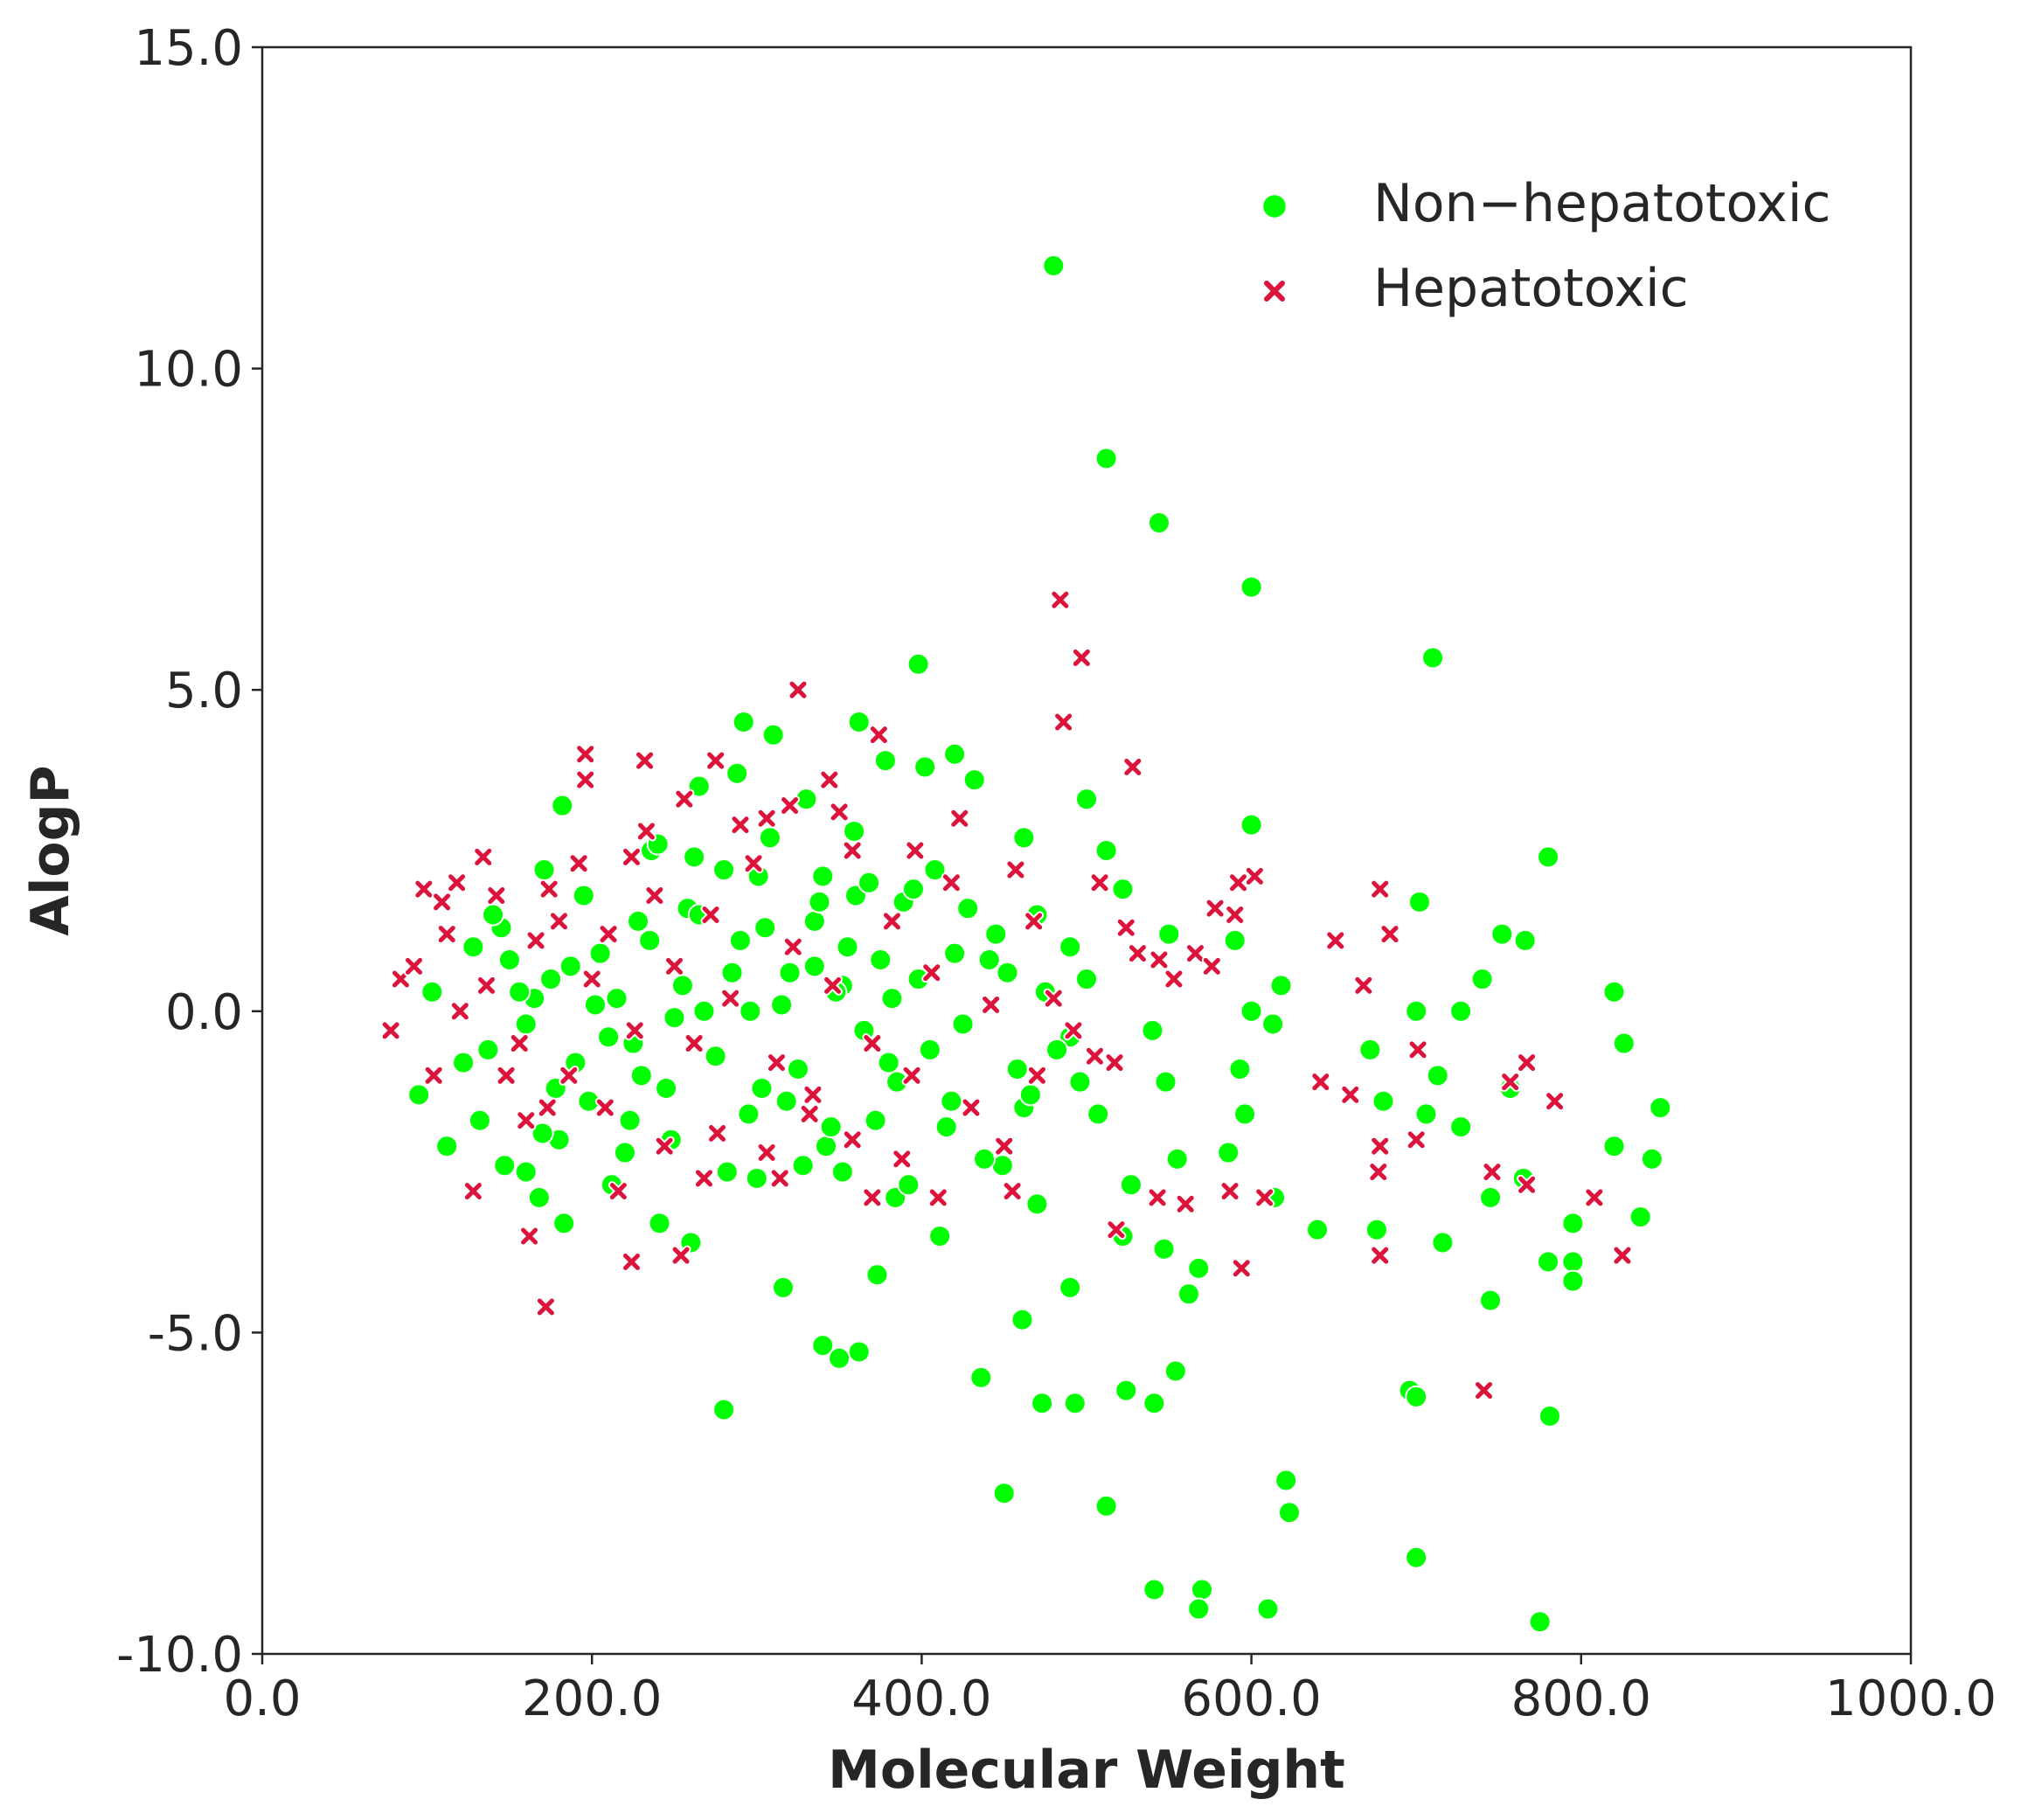  Describe the element at coordinates (179, 1655) in the screenshot. I see `y-tick-label: -10.0` at that location.